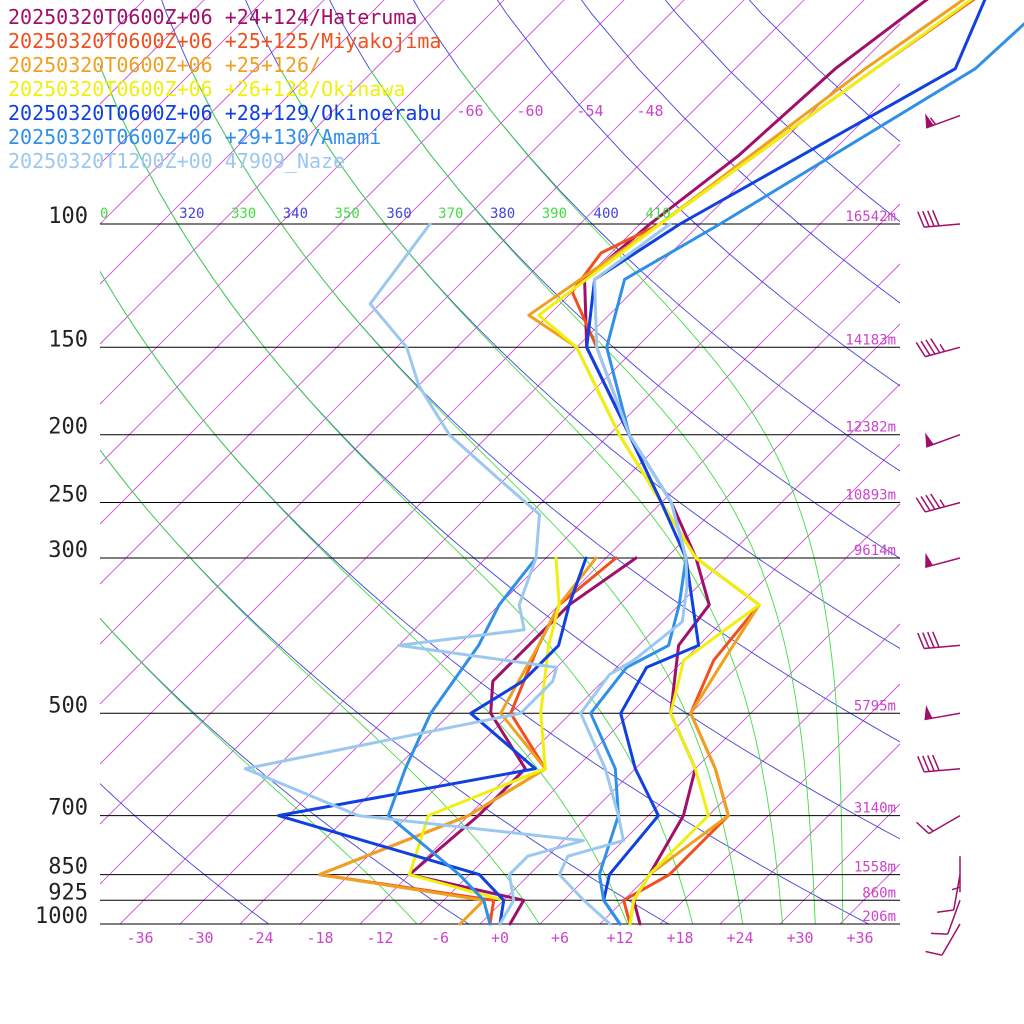 Image resolution: width=1024 pixels, height=1024 pixels. Describe the element at coordinates (679, 938) in the screenshot. I see `temperature-tick-label: +18` at that location.